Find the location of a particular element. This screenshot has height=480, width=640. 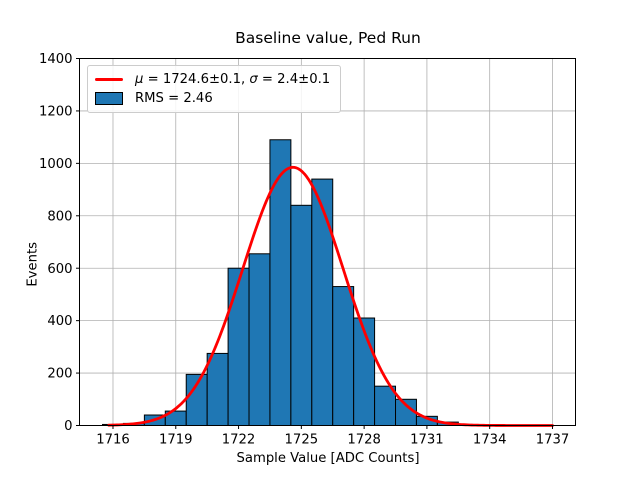

legend-entry: RMS = 2.46 is located at coordinates (212, 98).